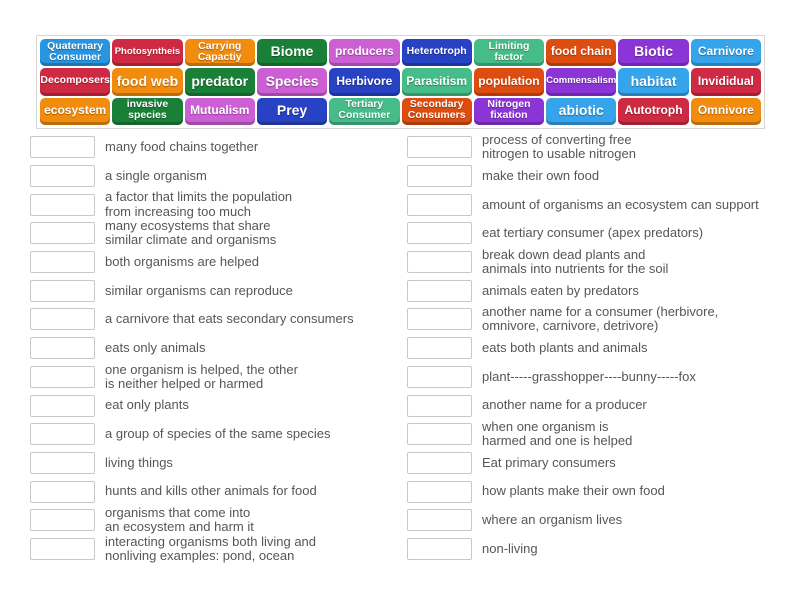  I want to click on definition-row: Eat primary consumers, so click(600, 463).